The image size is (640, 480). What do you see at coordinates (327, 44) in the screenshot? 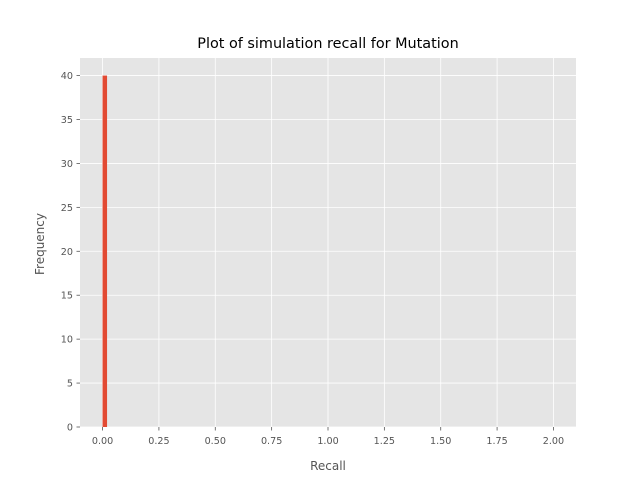
I see `chart-title: Plot of simulation recall for Mutation` at bounding box center [327, 44].